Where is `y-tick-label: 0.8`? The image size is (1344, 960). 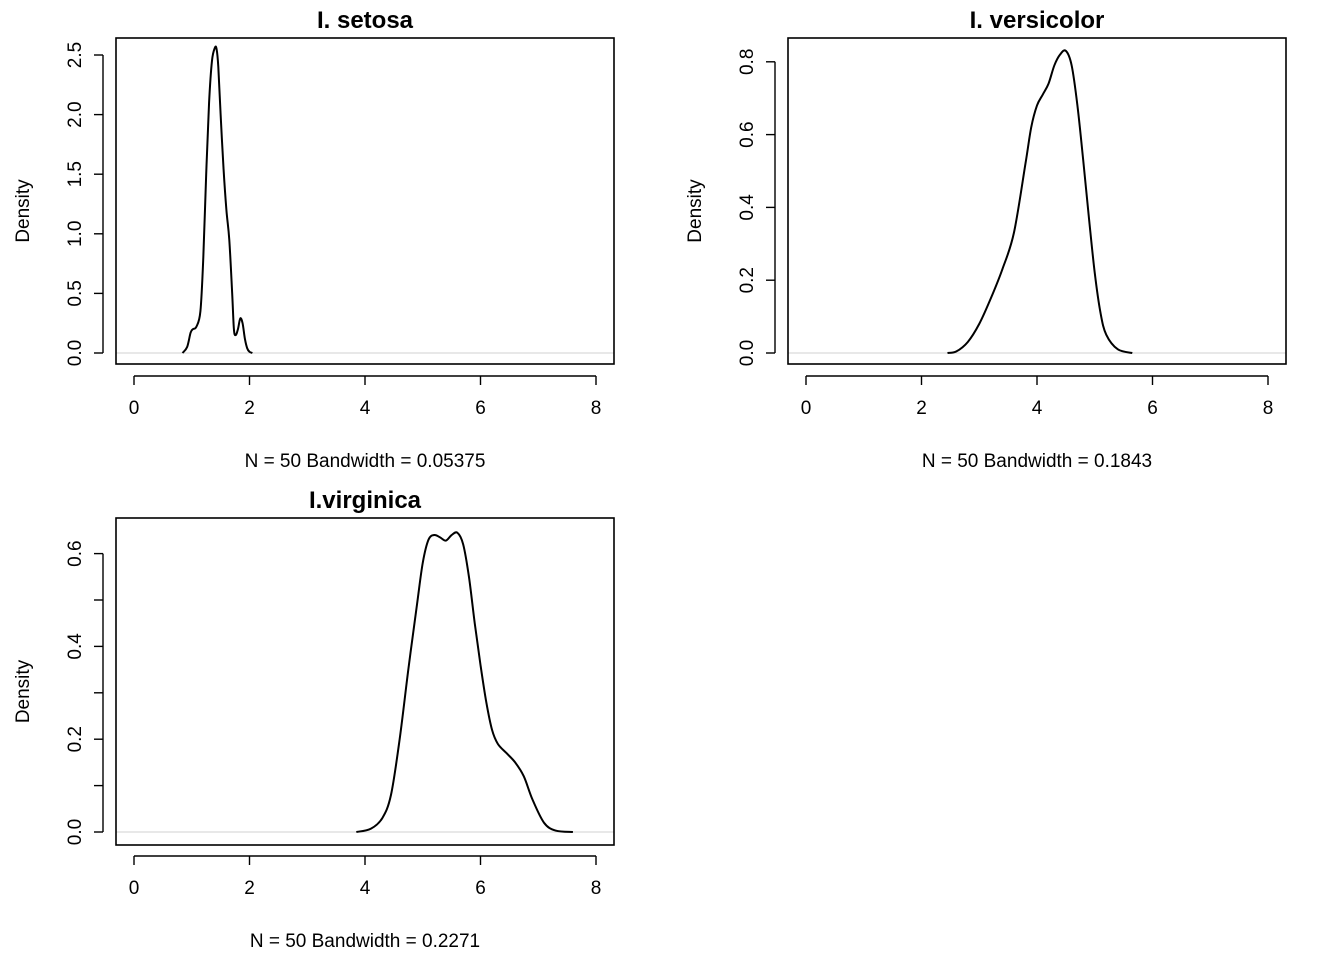
y-tick-label: 0.8 is located at coordinates (747, 62).